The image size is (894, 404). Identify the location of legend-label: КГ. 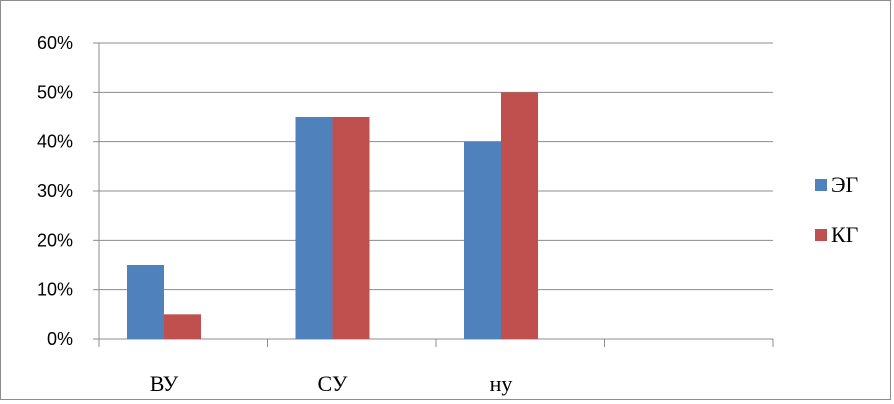
(845, 234).